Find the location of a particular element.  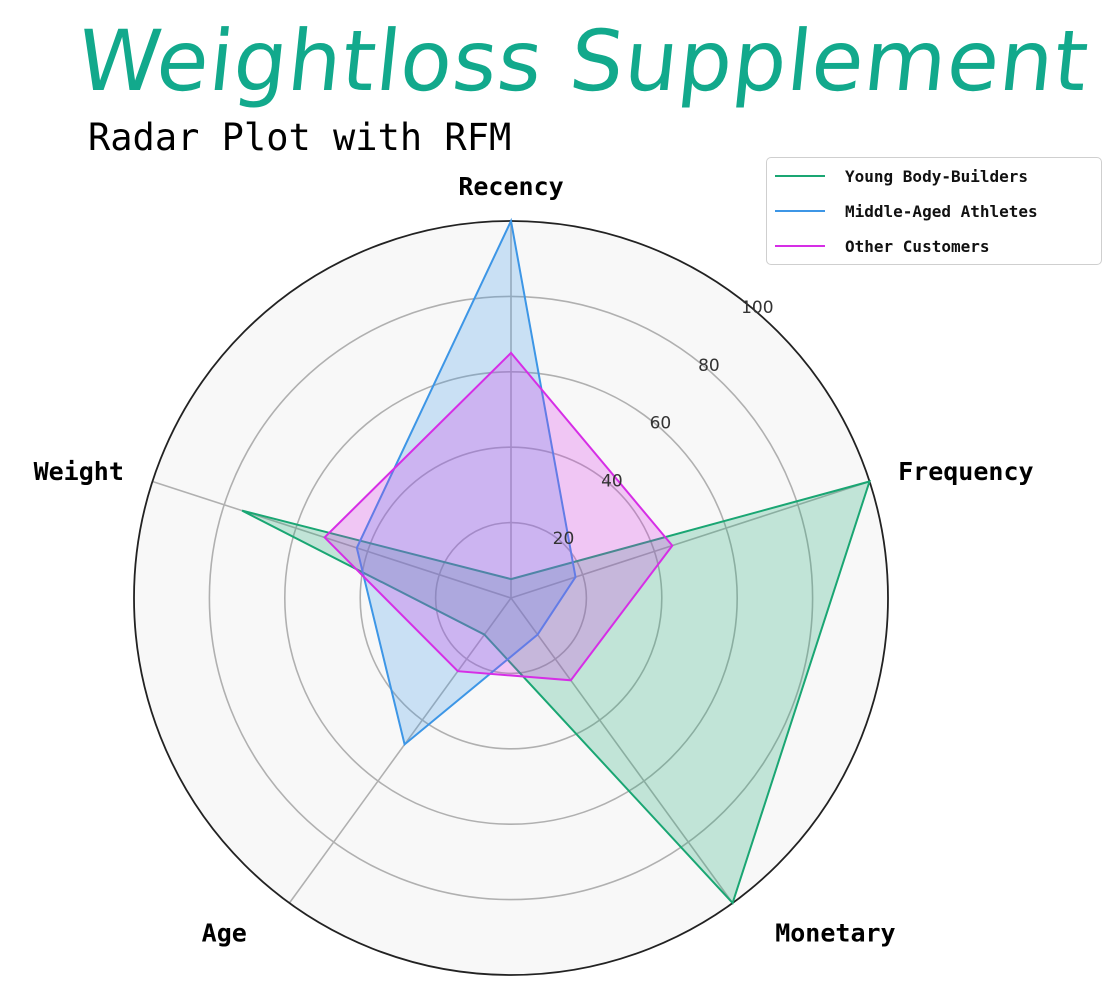

chart-subtitle: Radar Plot with RFM is located at coordinates (300, 137).